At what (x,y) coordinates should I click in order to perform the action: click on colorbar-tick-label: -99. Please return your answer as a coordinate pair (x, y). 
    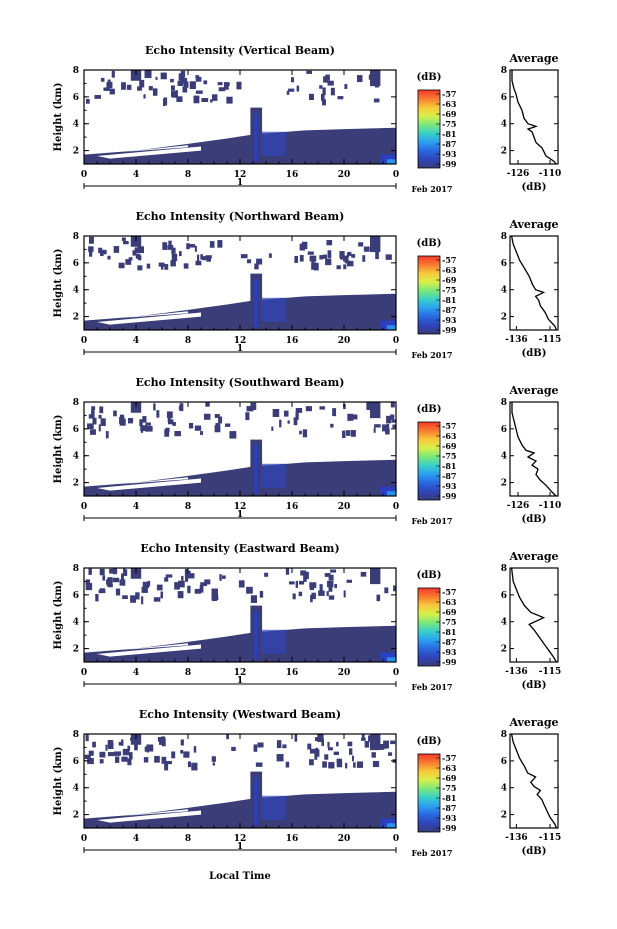
    Looking at the image, I should click on (449, 828).